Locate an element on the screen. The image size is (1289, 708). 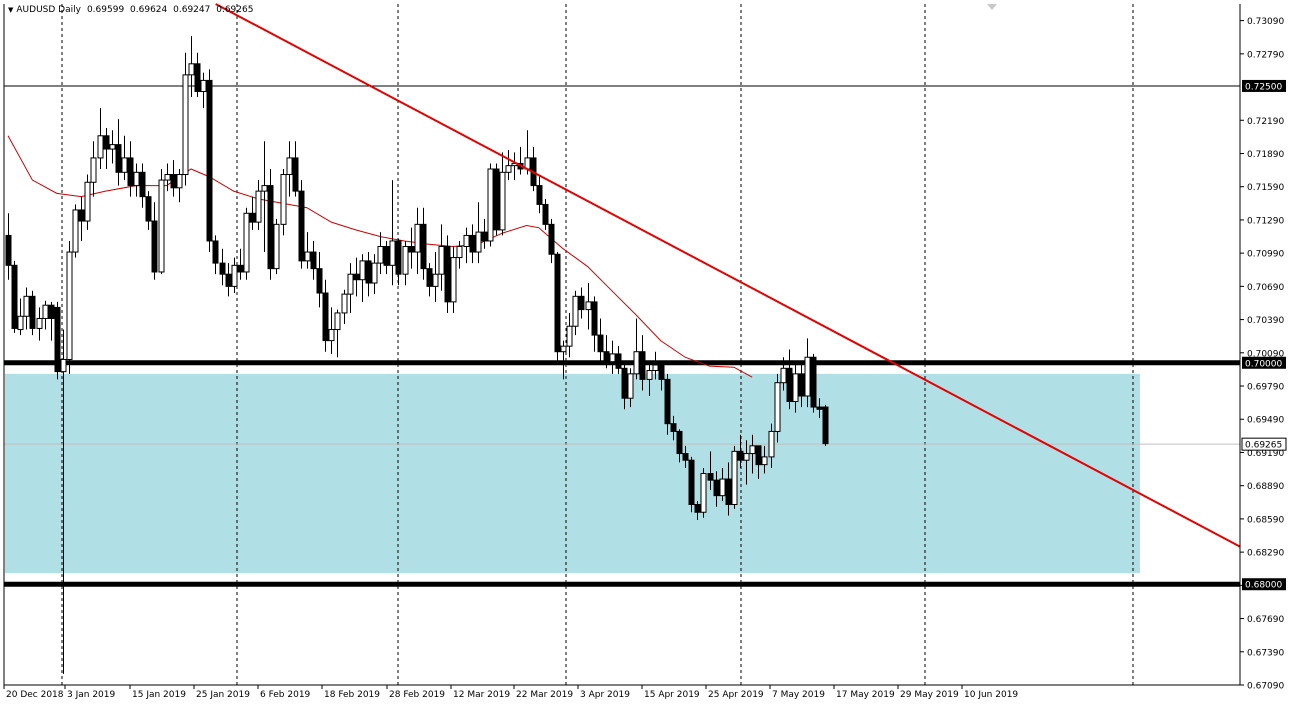
dropdown-triangle-icon: ▼ is located at coordinates (11, 10).